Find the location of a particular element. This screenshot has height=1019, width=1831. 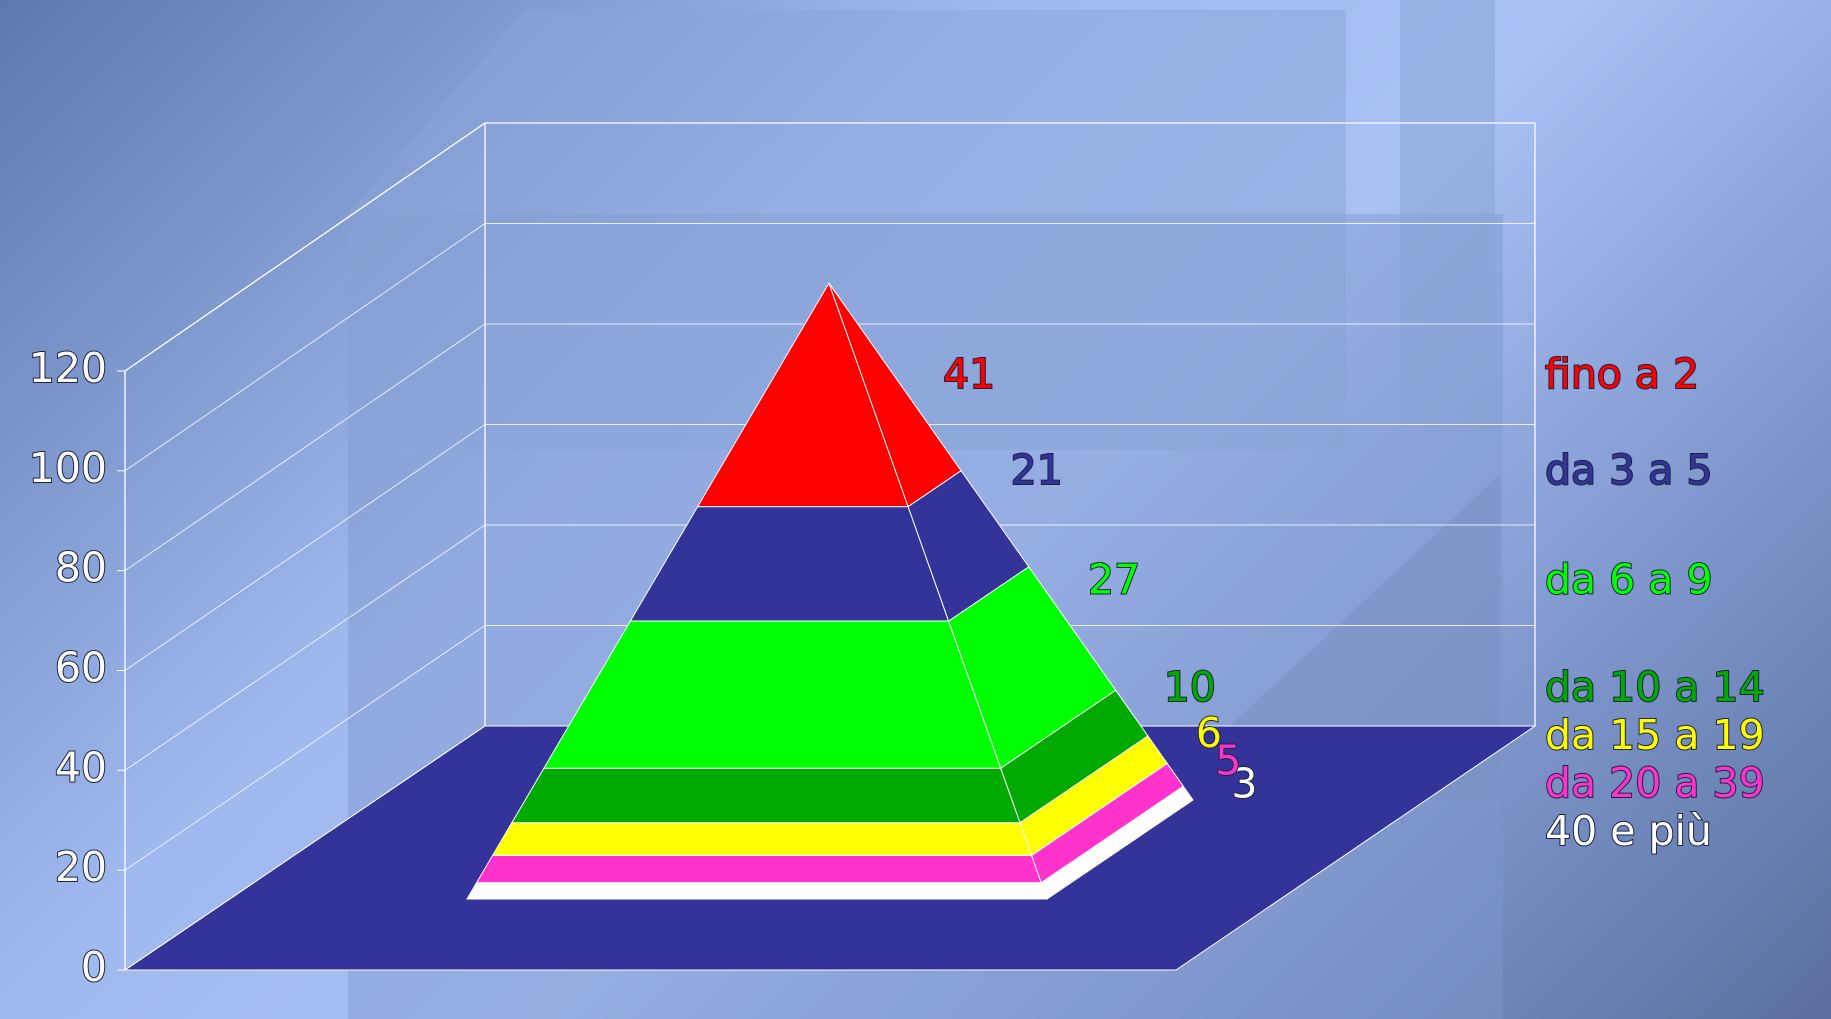

y-tick-label: 100 is located at coordinates (68, 468).